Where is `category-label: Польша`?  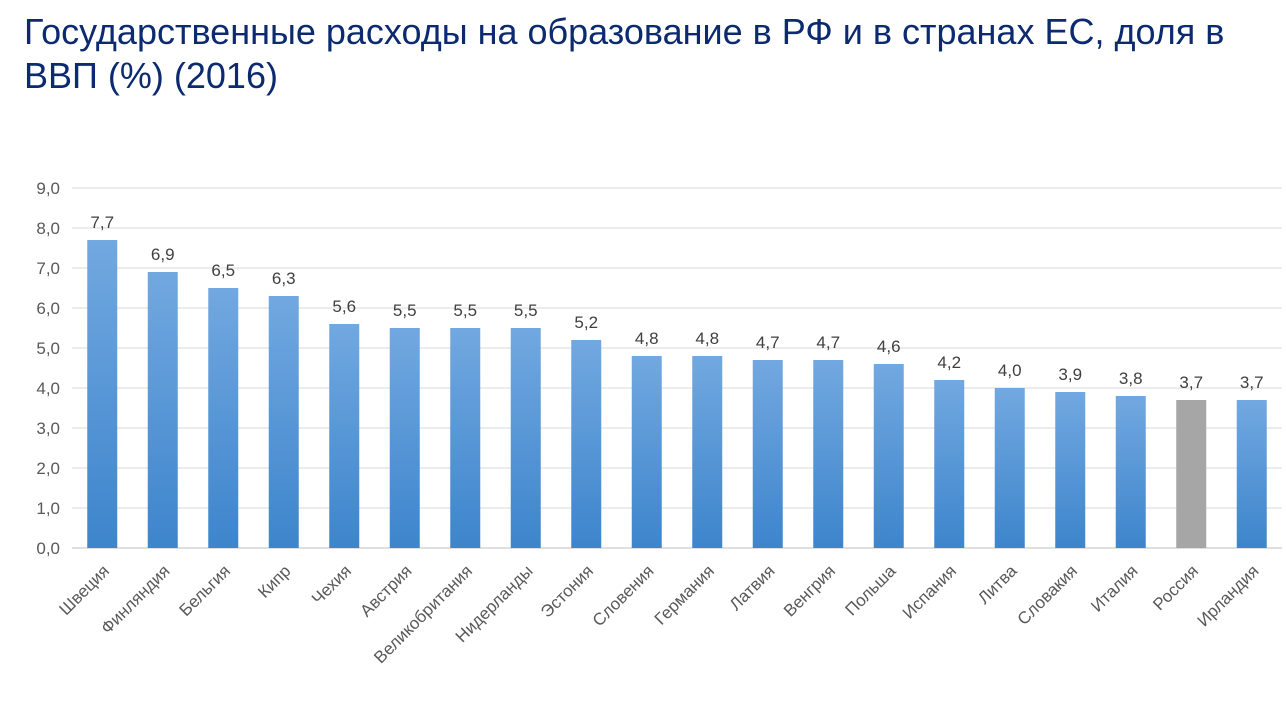
category-label: Польша is located at coordinates (870, 590).